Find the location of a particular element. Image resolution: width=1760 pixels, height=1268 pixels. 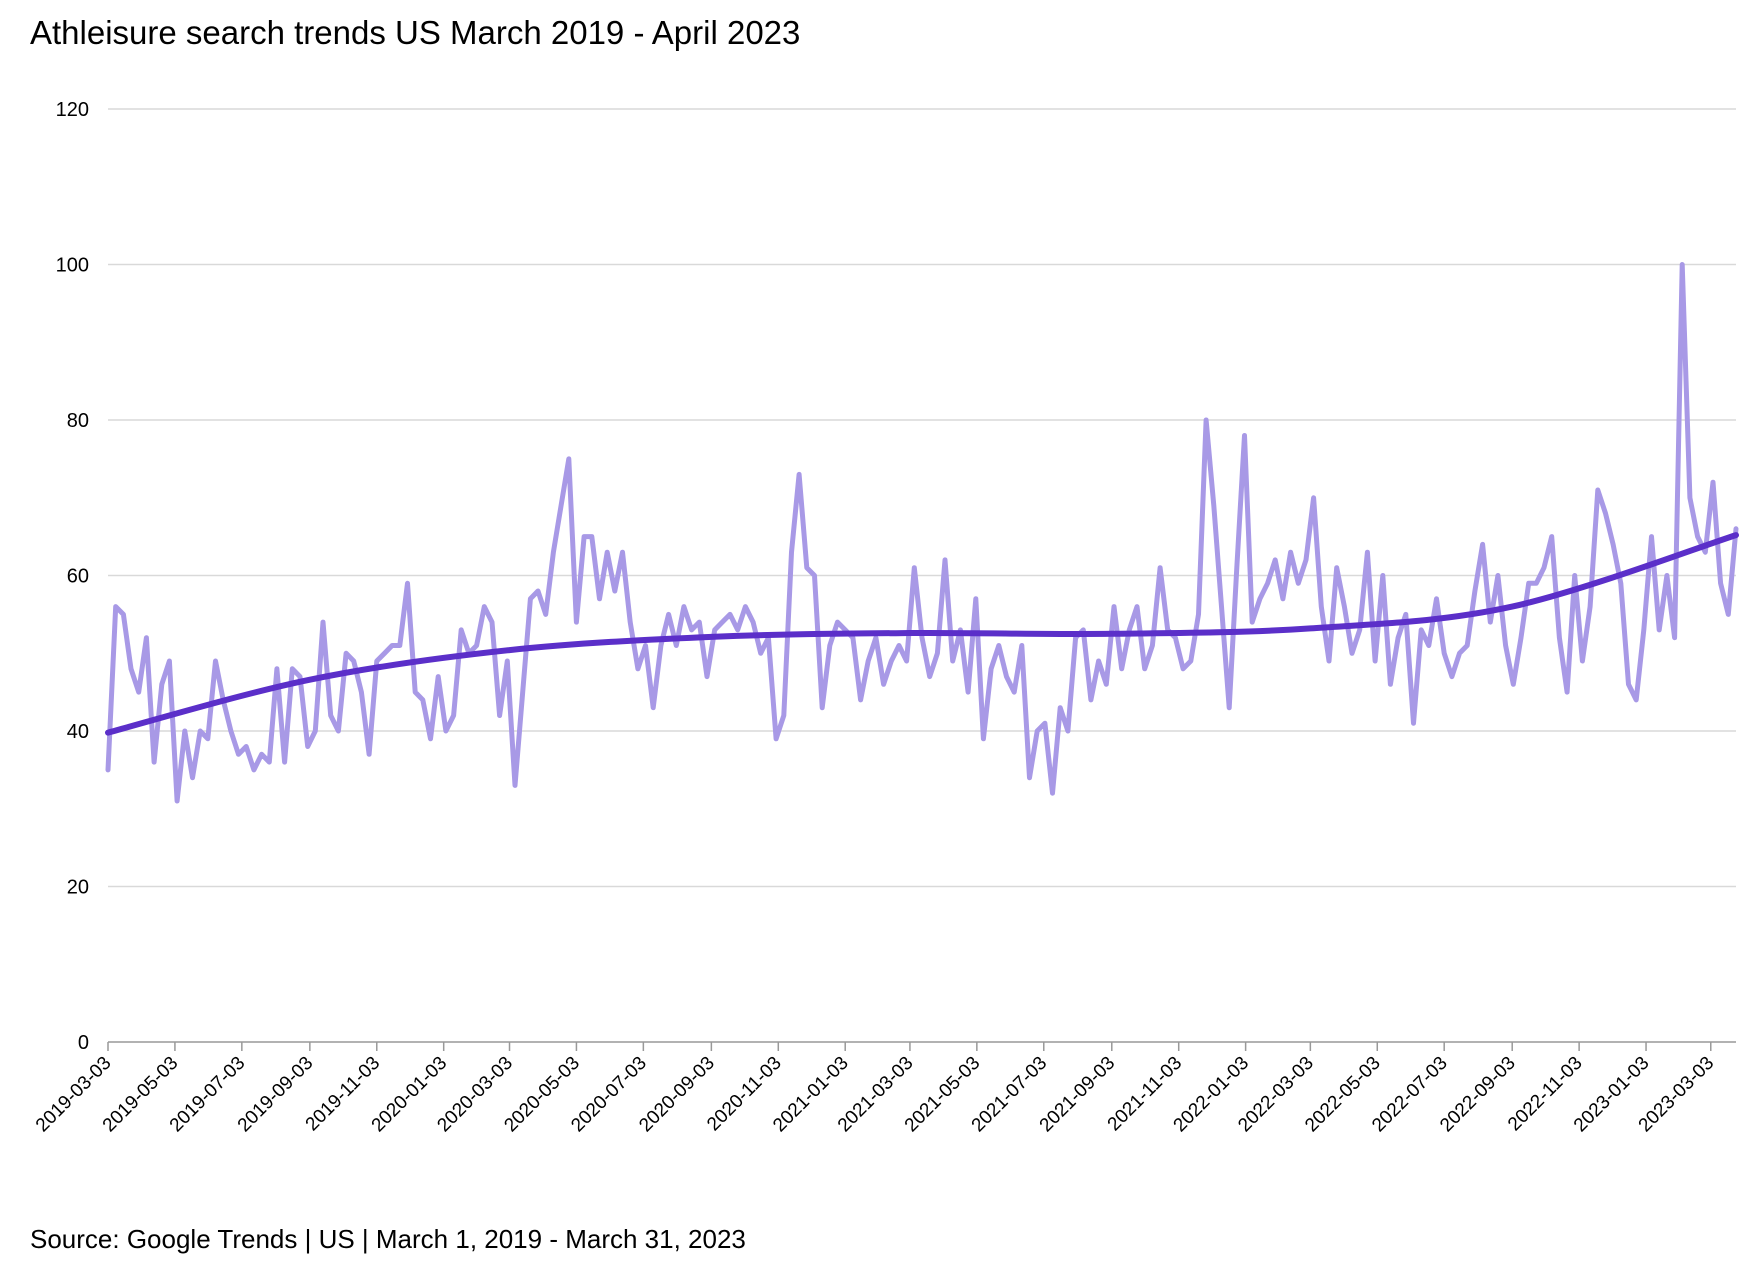

y-tick-label: 20 is located at coordinates (78, 888).